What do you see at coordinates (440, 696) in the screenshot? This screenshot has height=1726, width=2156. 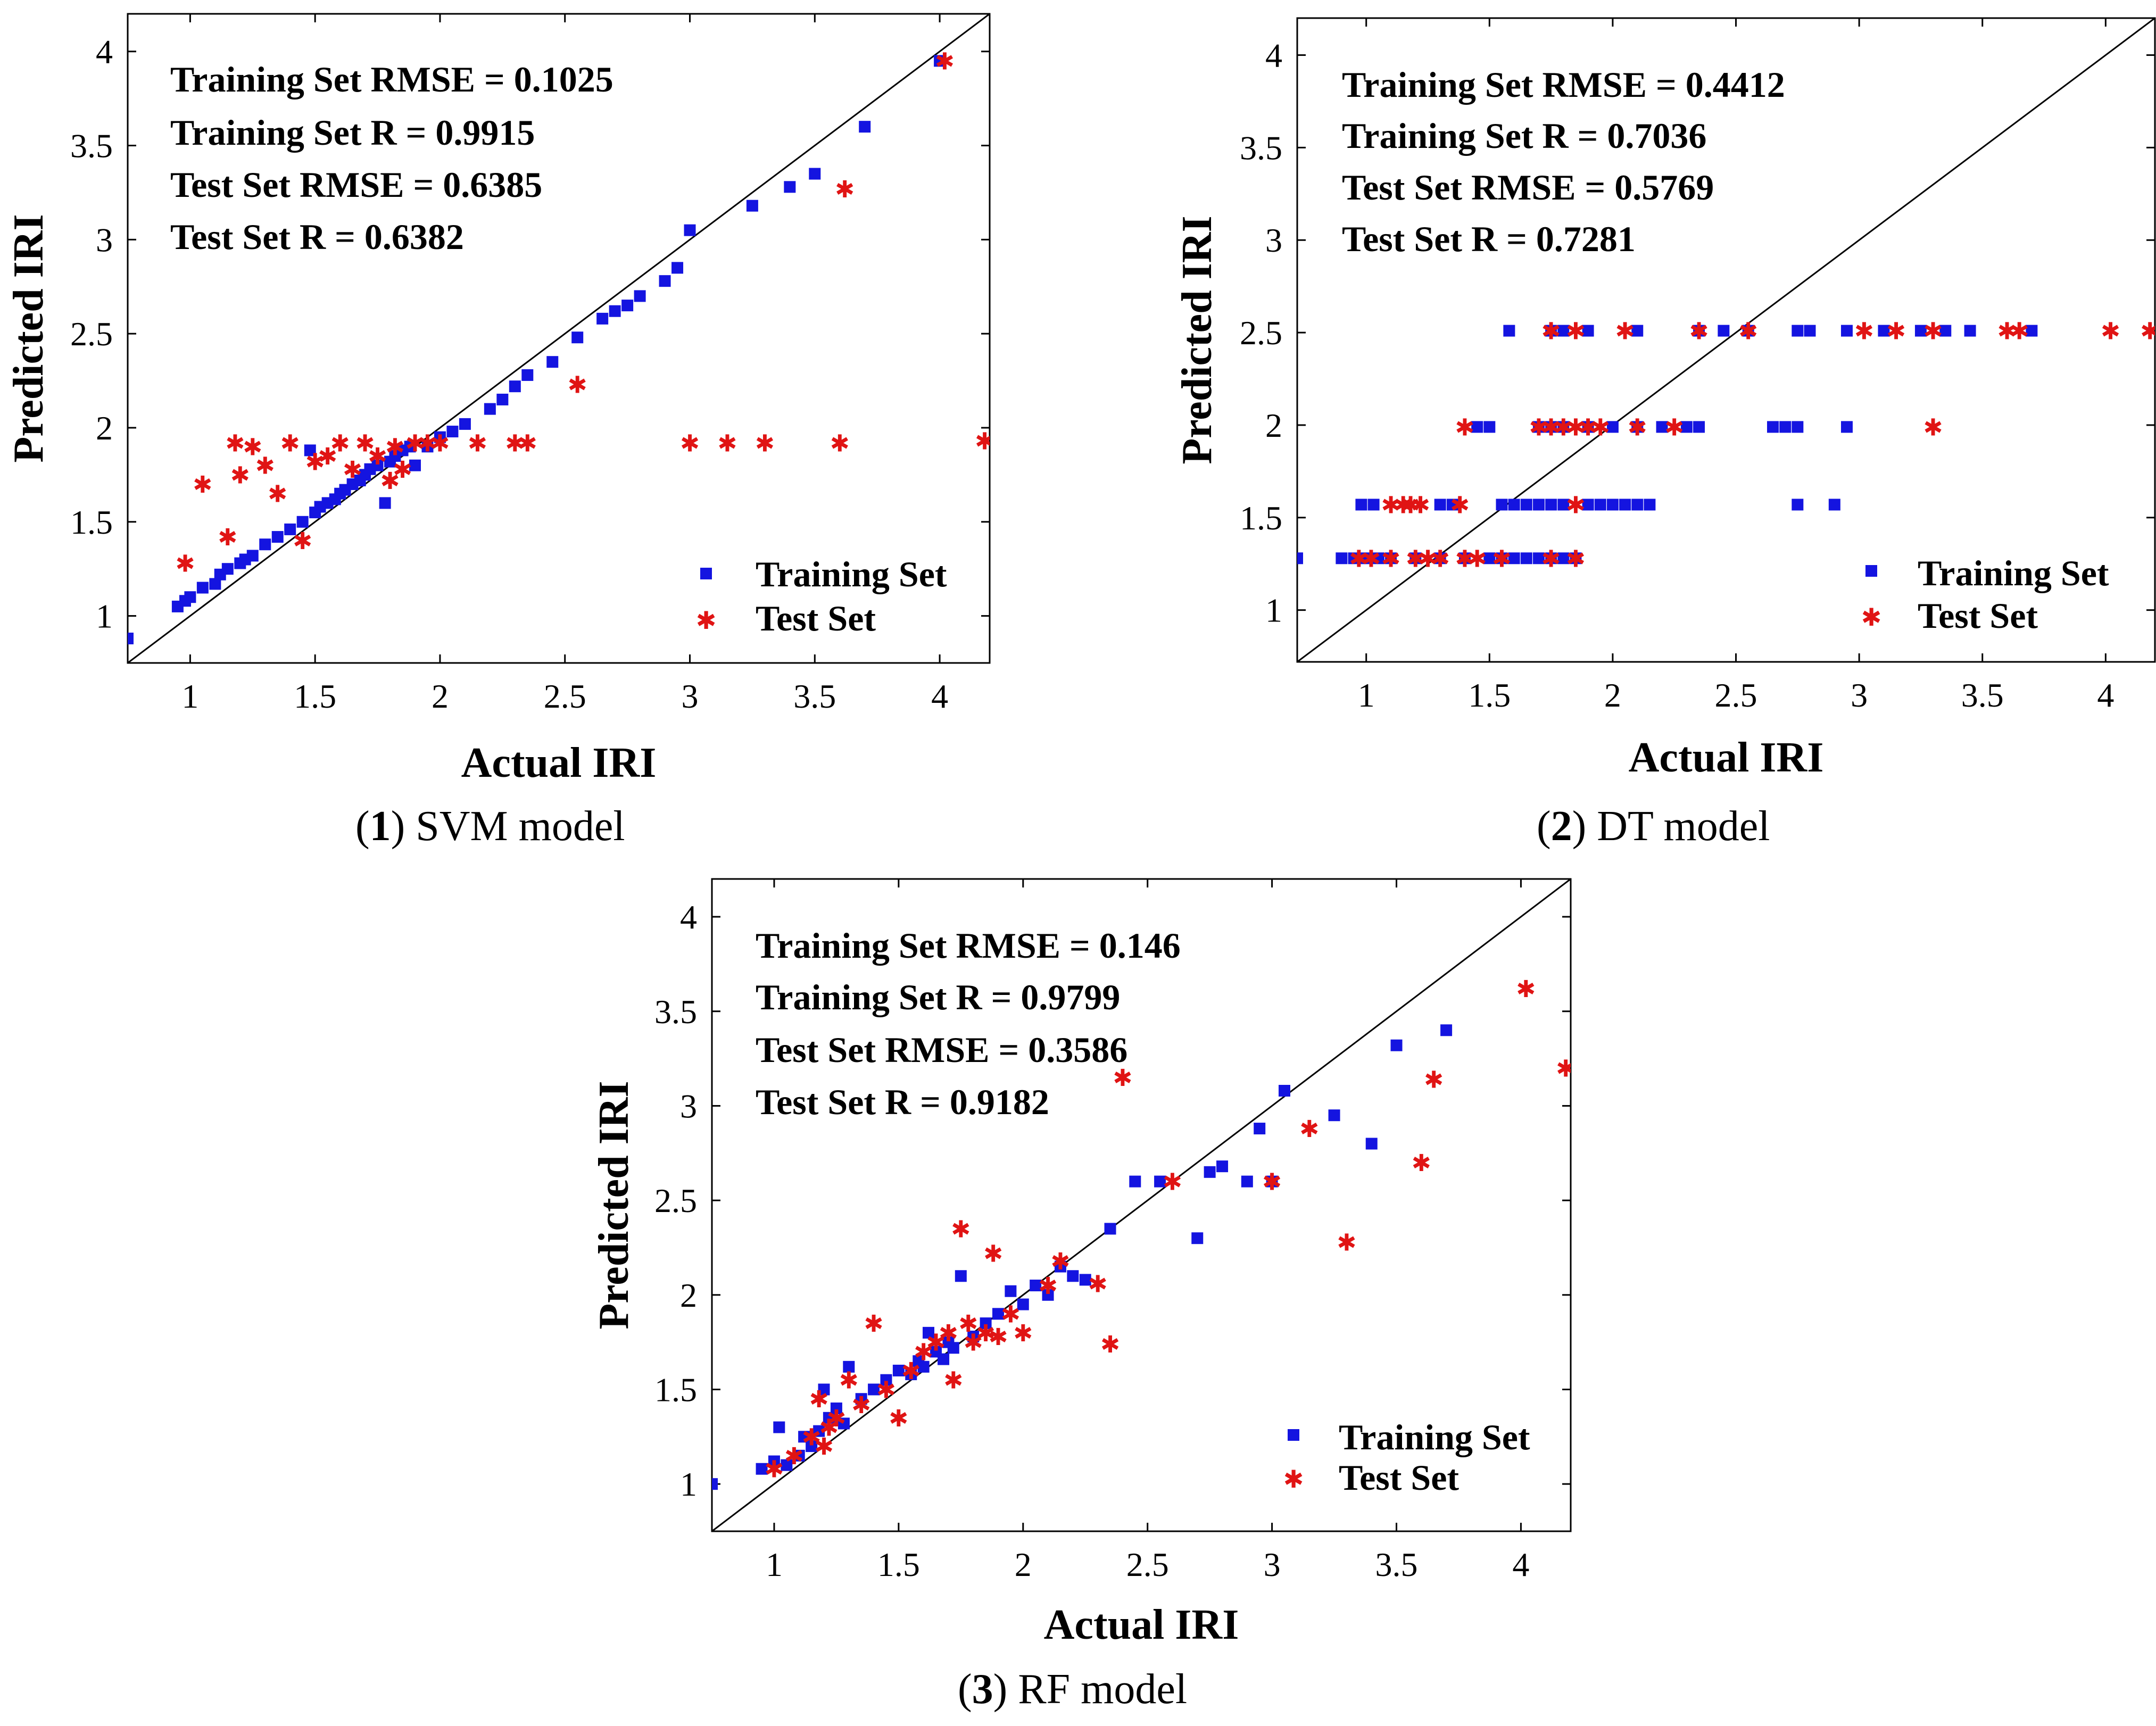 I see `x-tick-label: 2` at bounding box center [440, 696].